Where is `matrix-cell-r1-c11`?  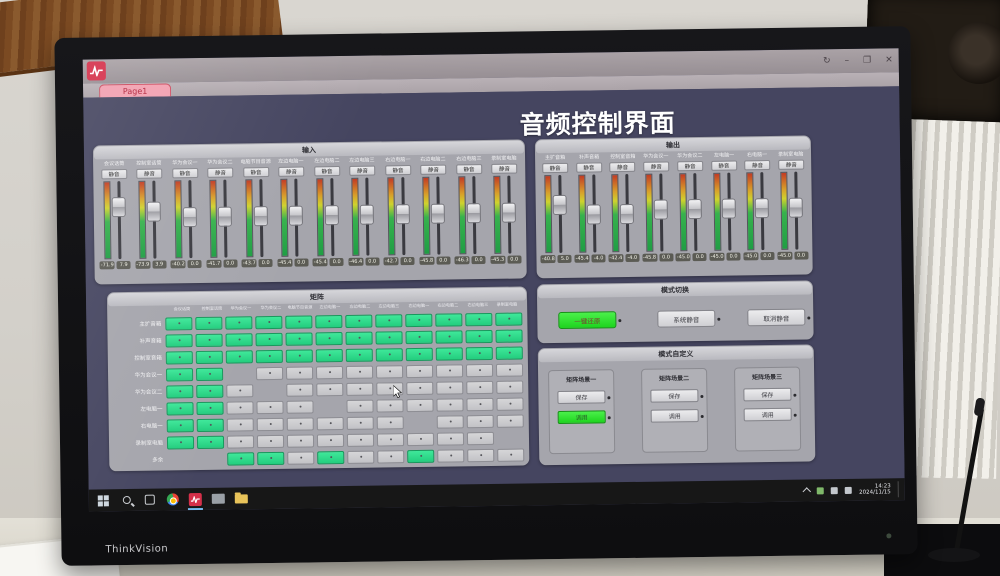 matrix-cell-r1-c11 is located at coordinates (479, 319).